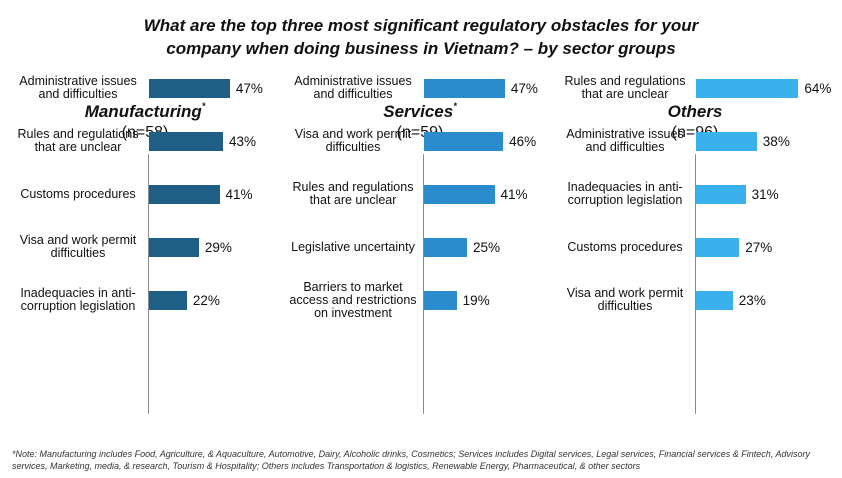 The image size is (842, 478). I want to click on data-label: 19%, so click(476, 300).